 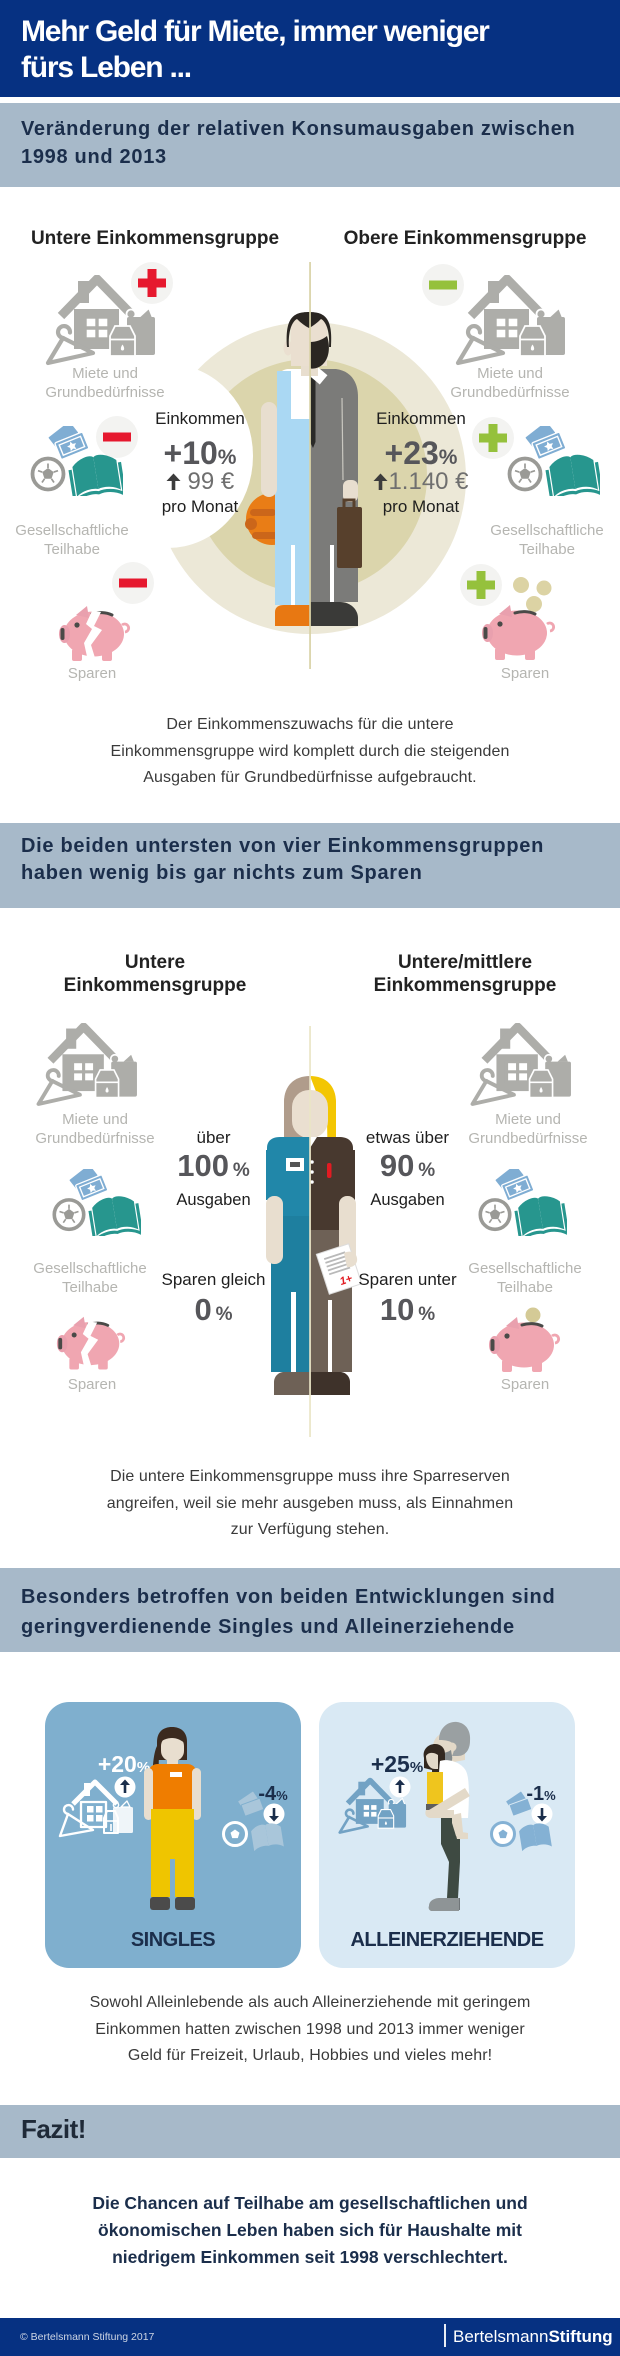 What do you see at coordinates (124, 1764) in the screenshot?
I see `svg-text: +20%` at bounding box center [124, 1764].